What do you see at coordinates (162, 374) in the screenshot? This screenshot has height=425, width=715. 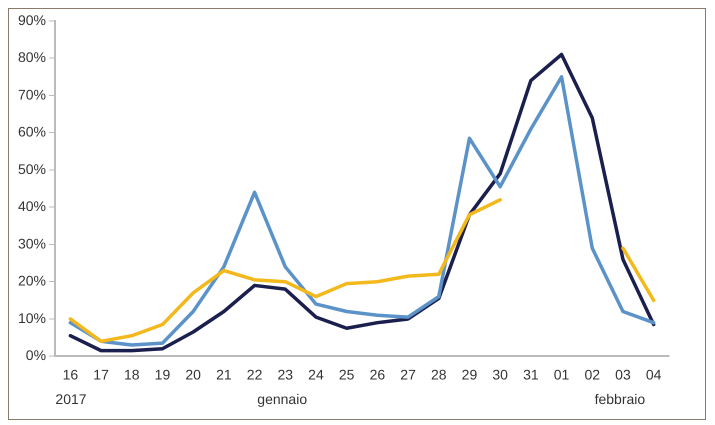 I see `x-tick-label: 19` at bounding box center [162, 374].